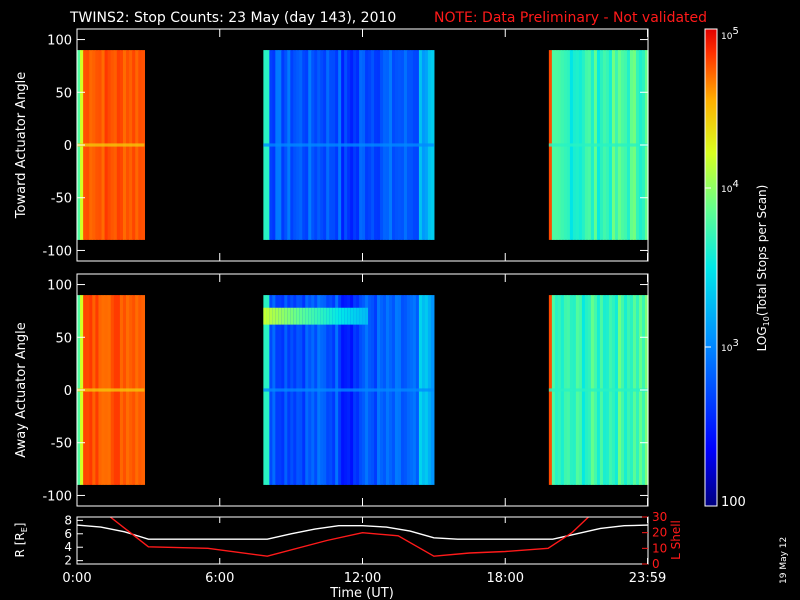 Image resolution: width=800 pixels, height=600 pixels. What do you see at coordinates (21, 145) in the screenshot?
I see `toward-y-axis-label: Toward Actuator Angle` at bounding box center [21, 145].